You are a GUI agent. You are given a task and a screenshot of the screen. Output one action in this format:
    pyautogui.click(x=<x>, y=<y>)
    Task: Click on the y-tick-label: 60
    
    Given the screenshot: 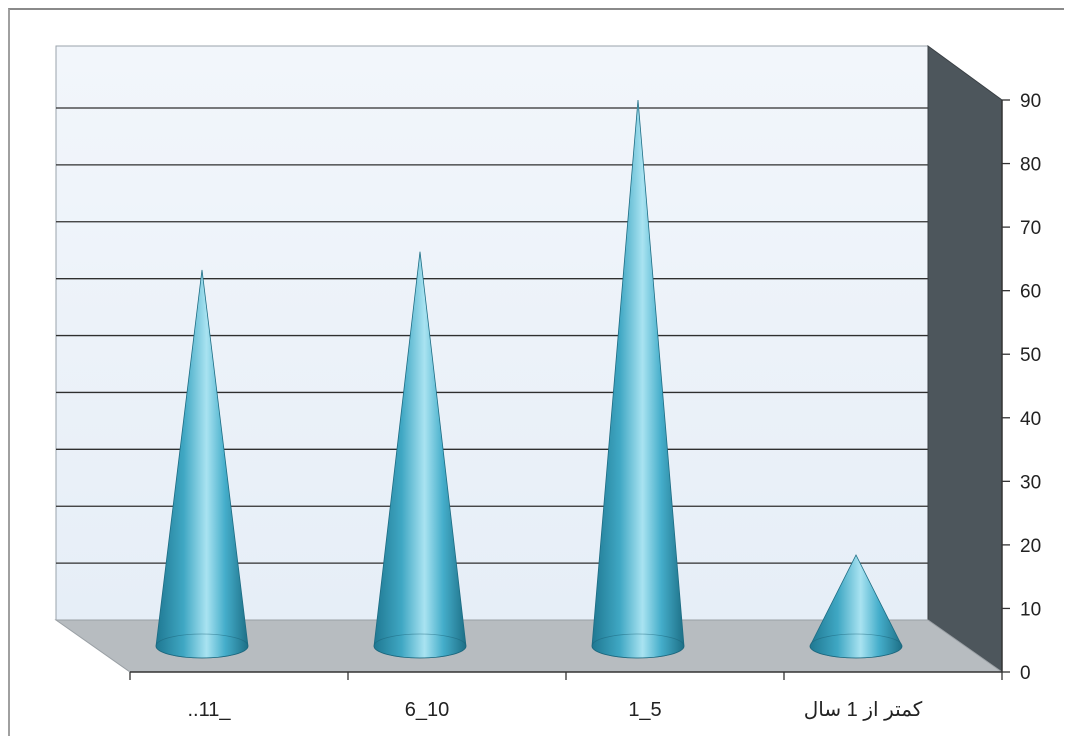 What is the action you would take?
    pyautogui.click(x=1030, y=292)
    